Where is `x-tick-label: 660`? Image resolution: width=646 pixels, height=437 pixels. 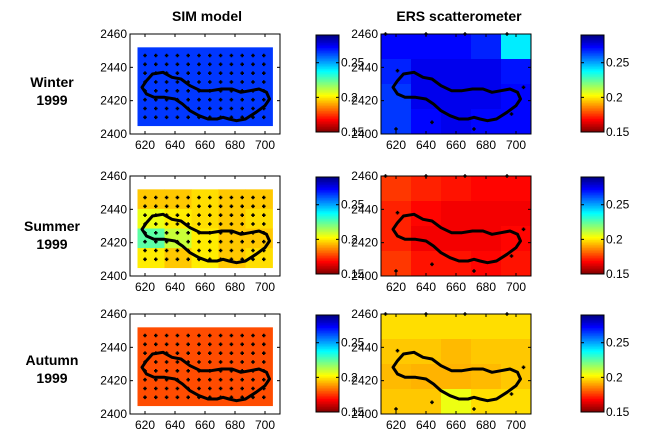
x-tick-label: 660 is located at coordinates (205, 287).